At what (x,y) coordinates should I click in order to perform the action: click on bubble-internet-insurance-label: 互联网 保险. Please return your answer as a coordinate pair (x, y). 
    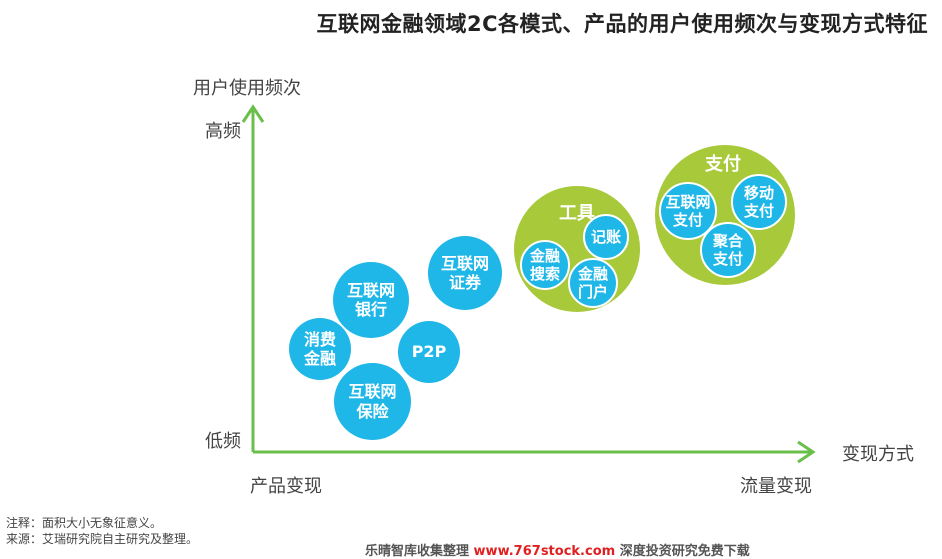
    Looking at the image, I should click on (372, 401).